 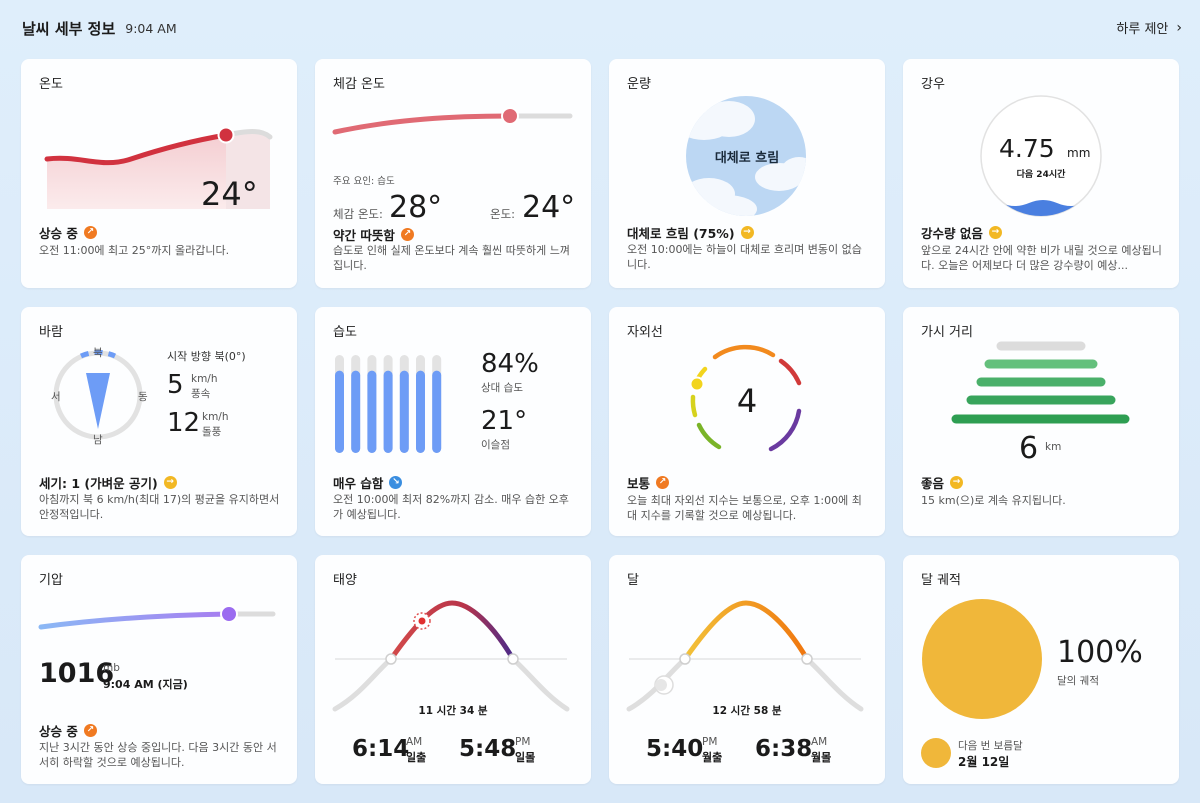 What do you see at coordinates (414, 742) in the screenshot?
I see `sunrise-ampm: AM` at bounding box center [414, 742].